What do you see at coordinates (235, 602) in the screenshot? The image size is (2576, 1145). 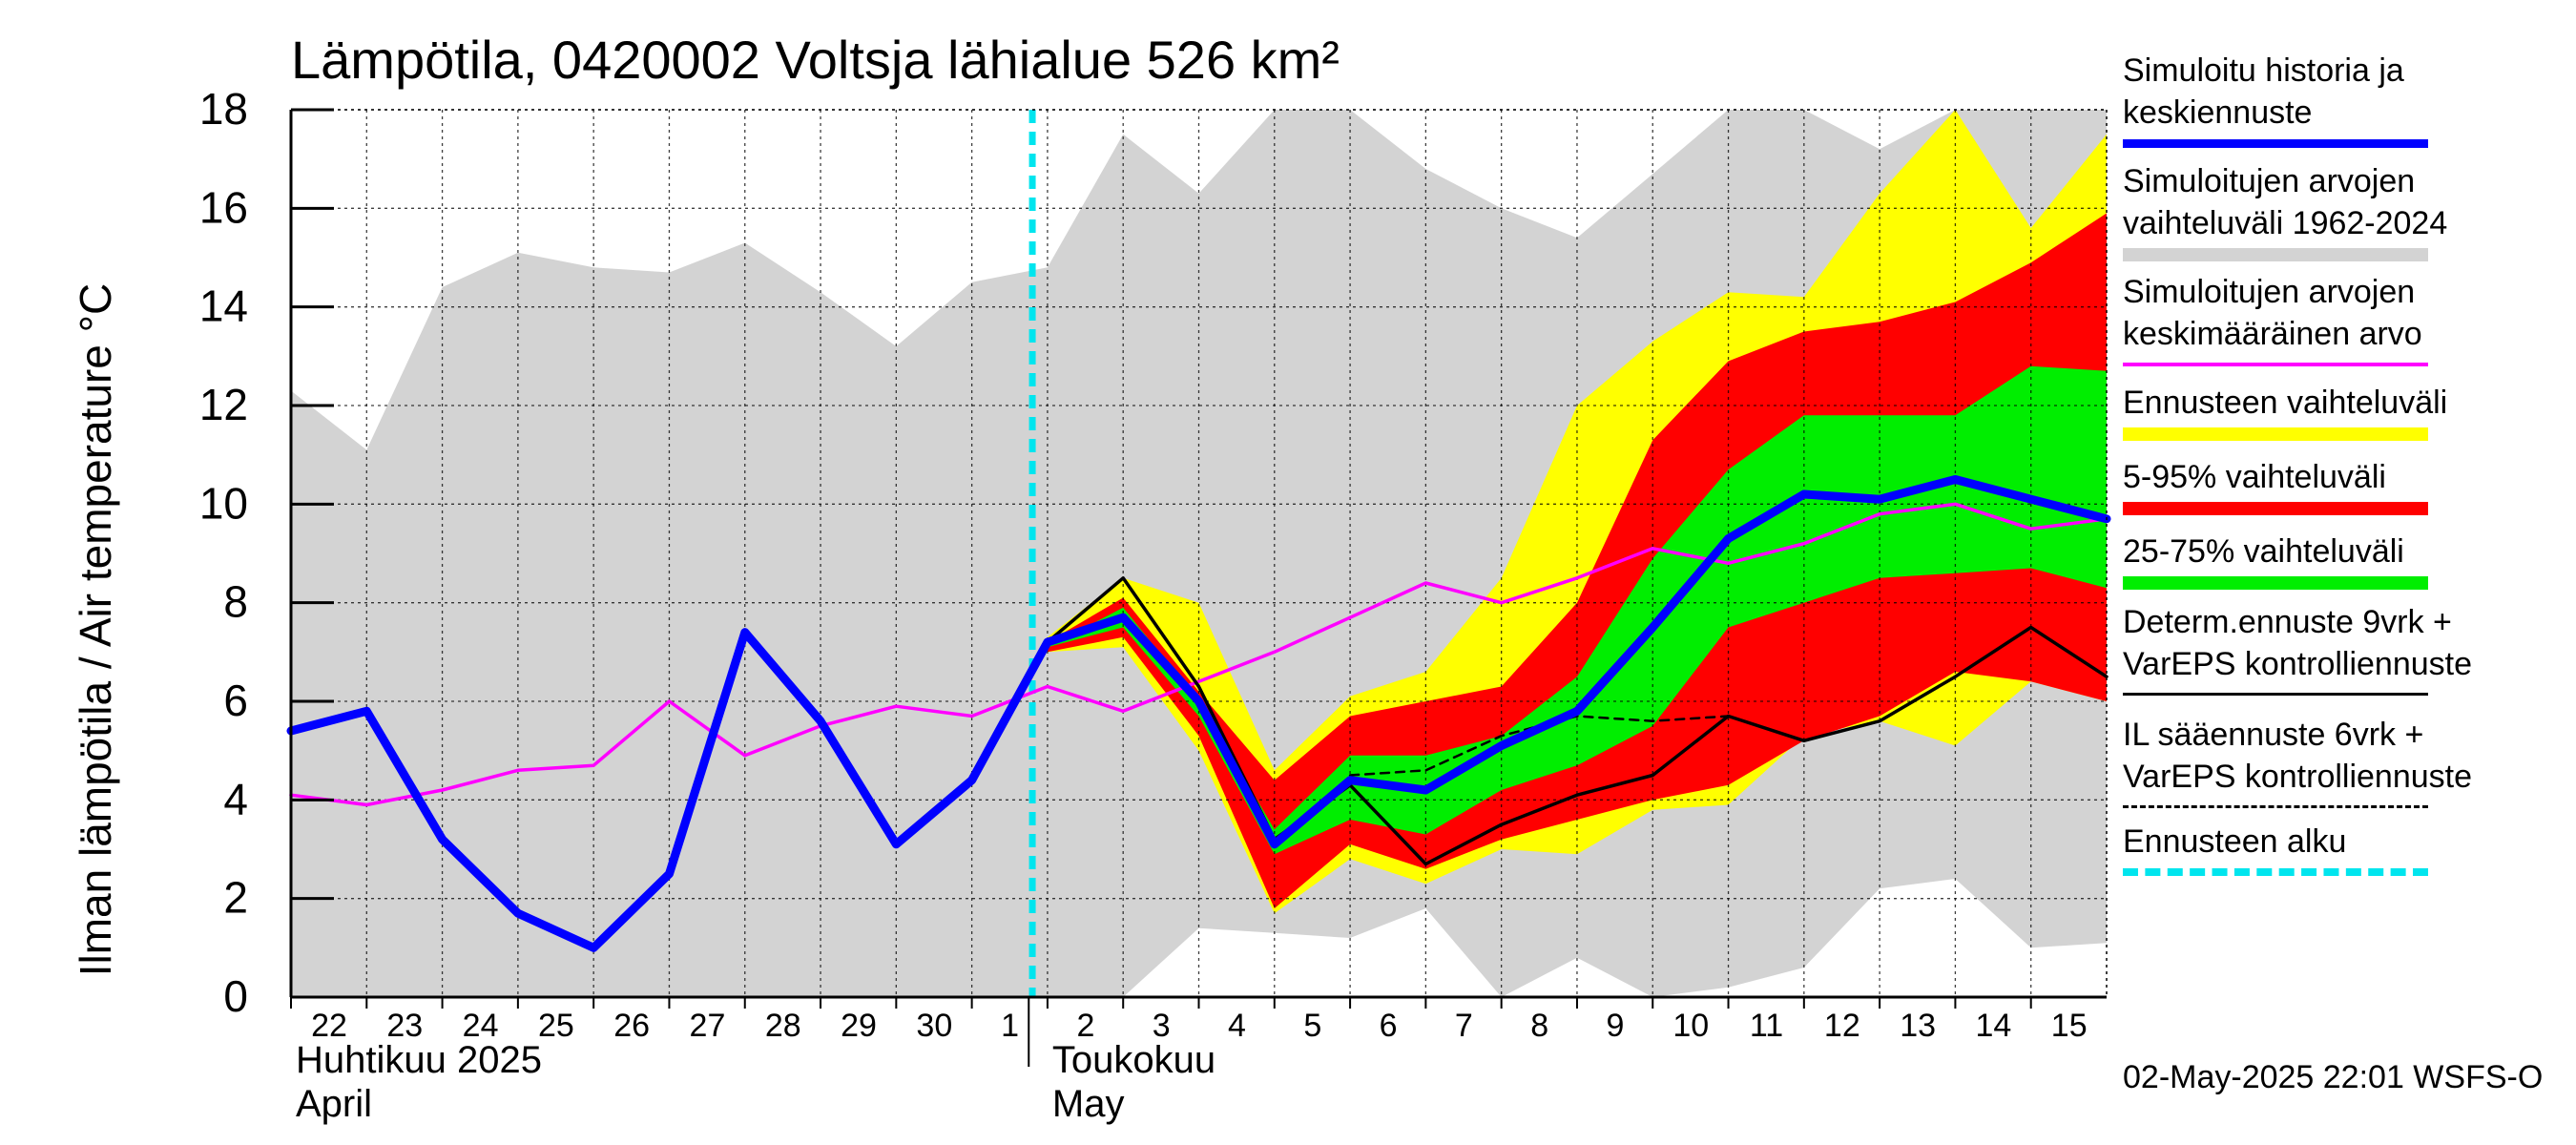 I see `y-tick-label: 8` at bounding box center [235, 602].